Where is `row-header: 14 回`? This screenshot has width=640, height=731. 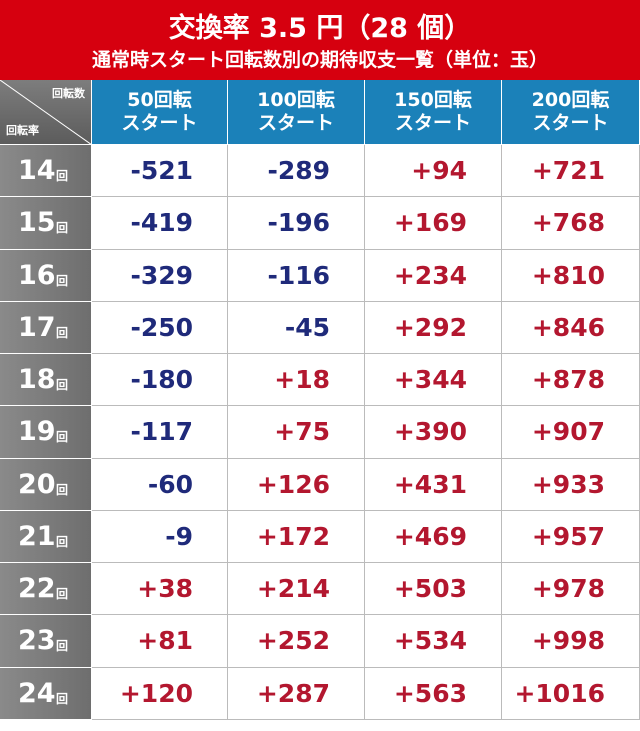
row-header: 14 回 is located at coordinates (46, 171).